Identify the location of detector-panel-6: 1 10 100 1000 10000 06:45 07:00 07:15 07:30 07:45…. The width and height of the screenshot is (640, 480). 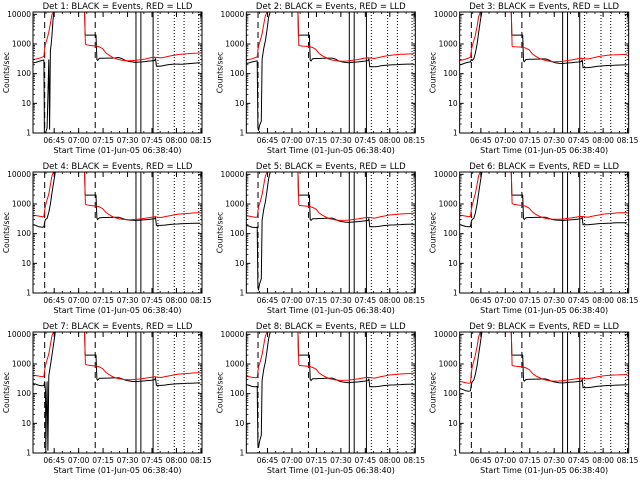
(534, 238).